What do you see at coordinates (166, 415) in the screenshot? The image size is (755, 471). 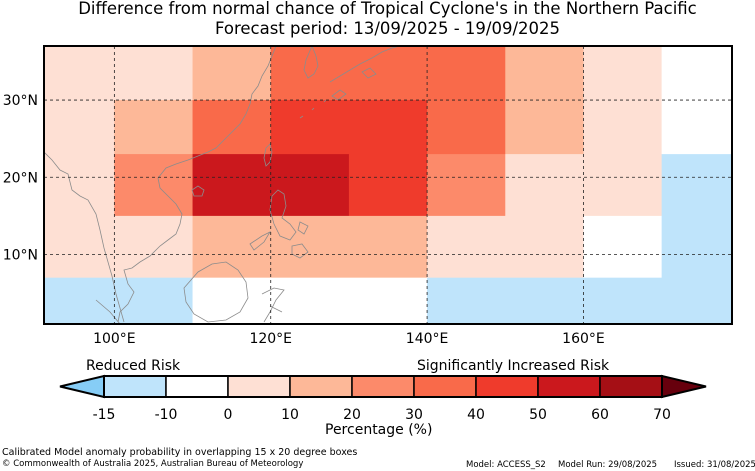 I see `colorbar-tick-label: -10` at bounding box center [166, 415].